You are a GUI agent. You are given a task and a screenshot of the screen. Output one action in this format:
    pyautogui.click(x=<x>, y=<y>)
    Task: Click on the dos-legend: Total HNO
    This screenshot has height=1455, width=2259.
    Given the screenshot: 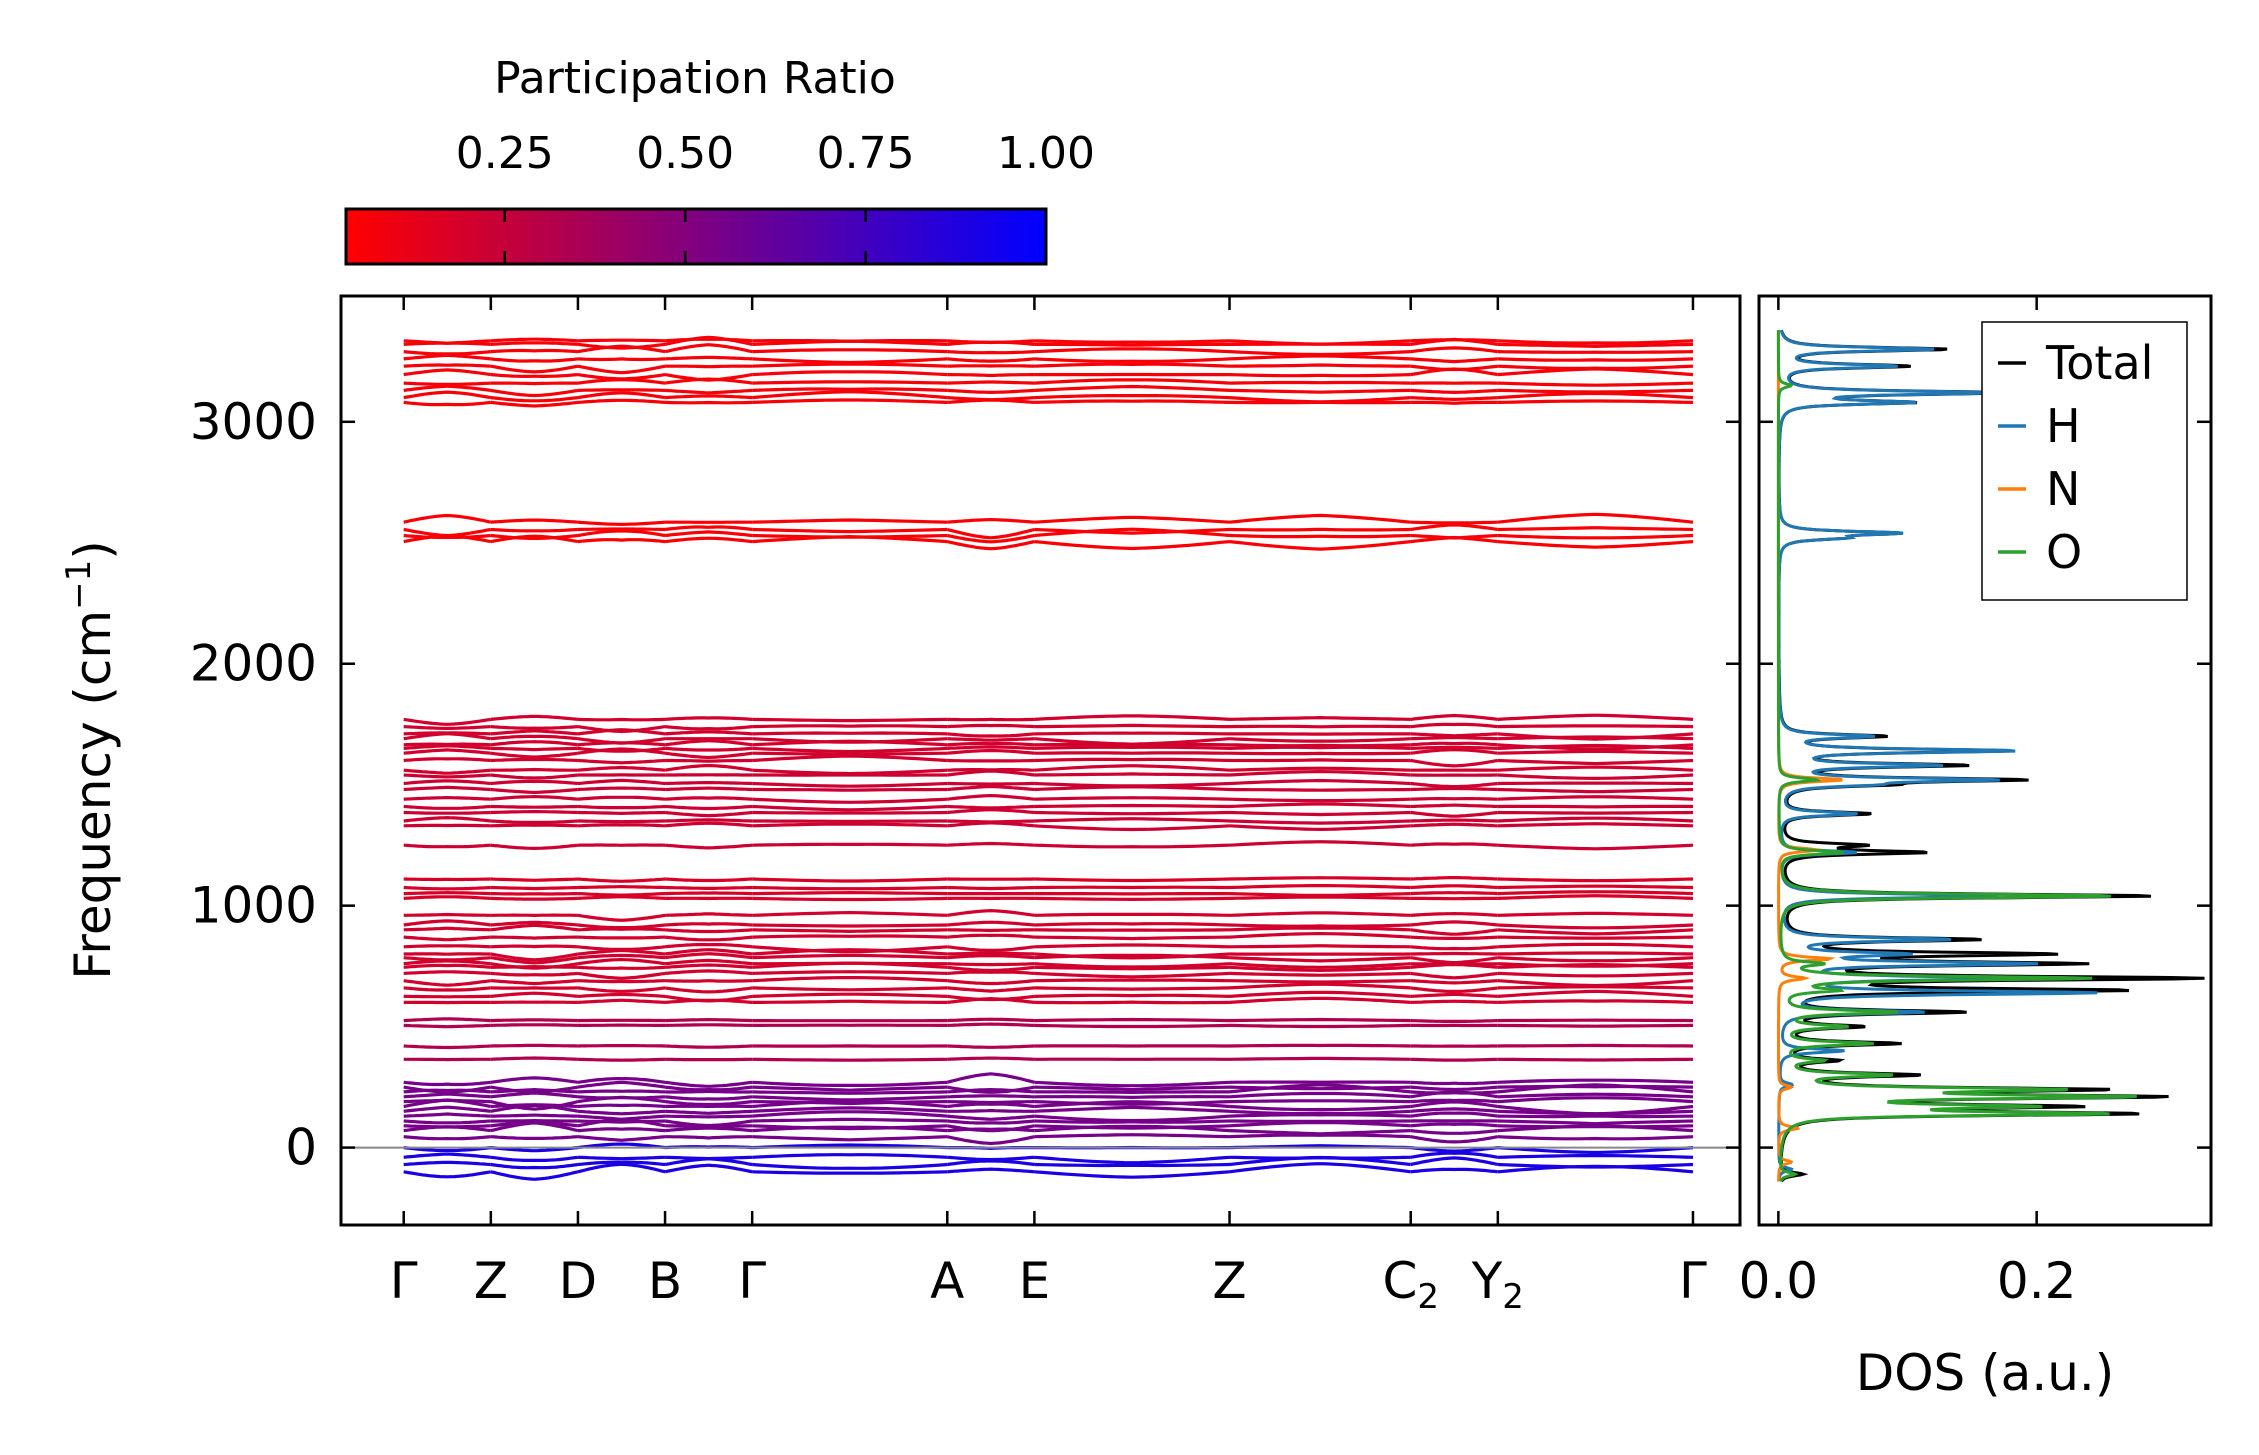 What is the action you would take?
    pyautogui.click(x=2084, y=461)
    